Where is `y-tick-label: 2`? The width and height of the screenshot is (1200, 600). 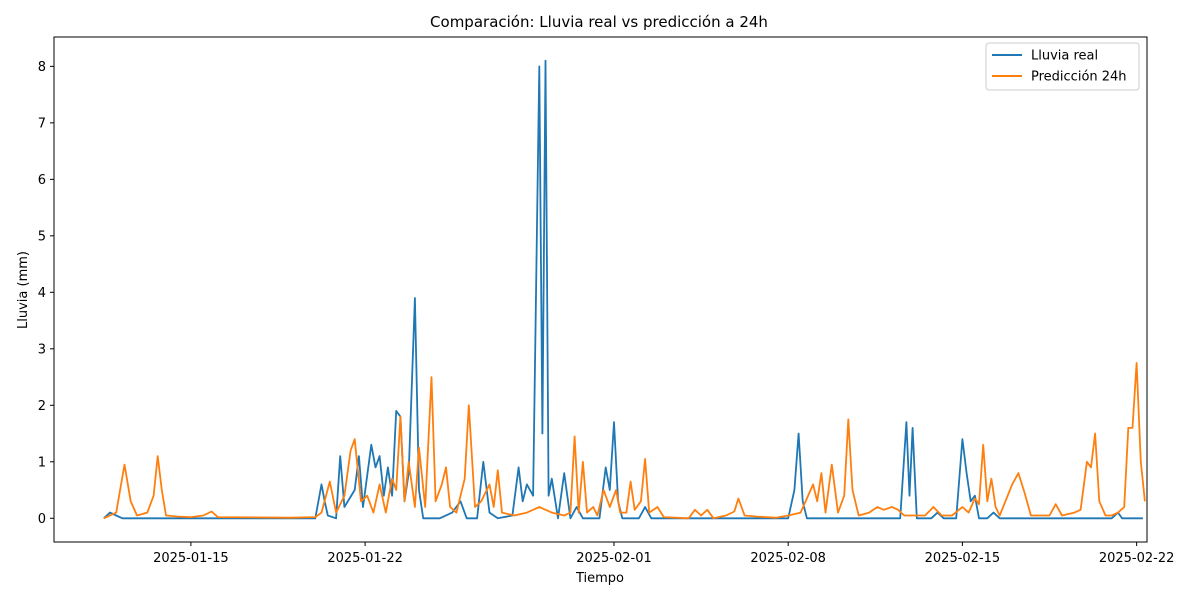
y-tick-label: 2 is located at coordinates (42, 406).